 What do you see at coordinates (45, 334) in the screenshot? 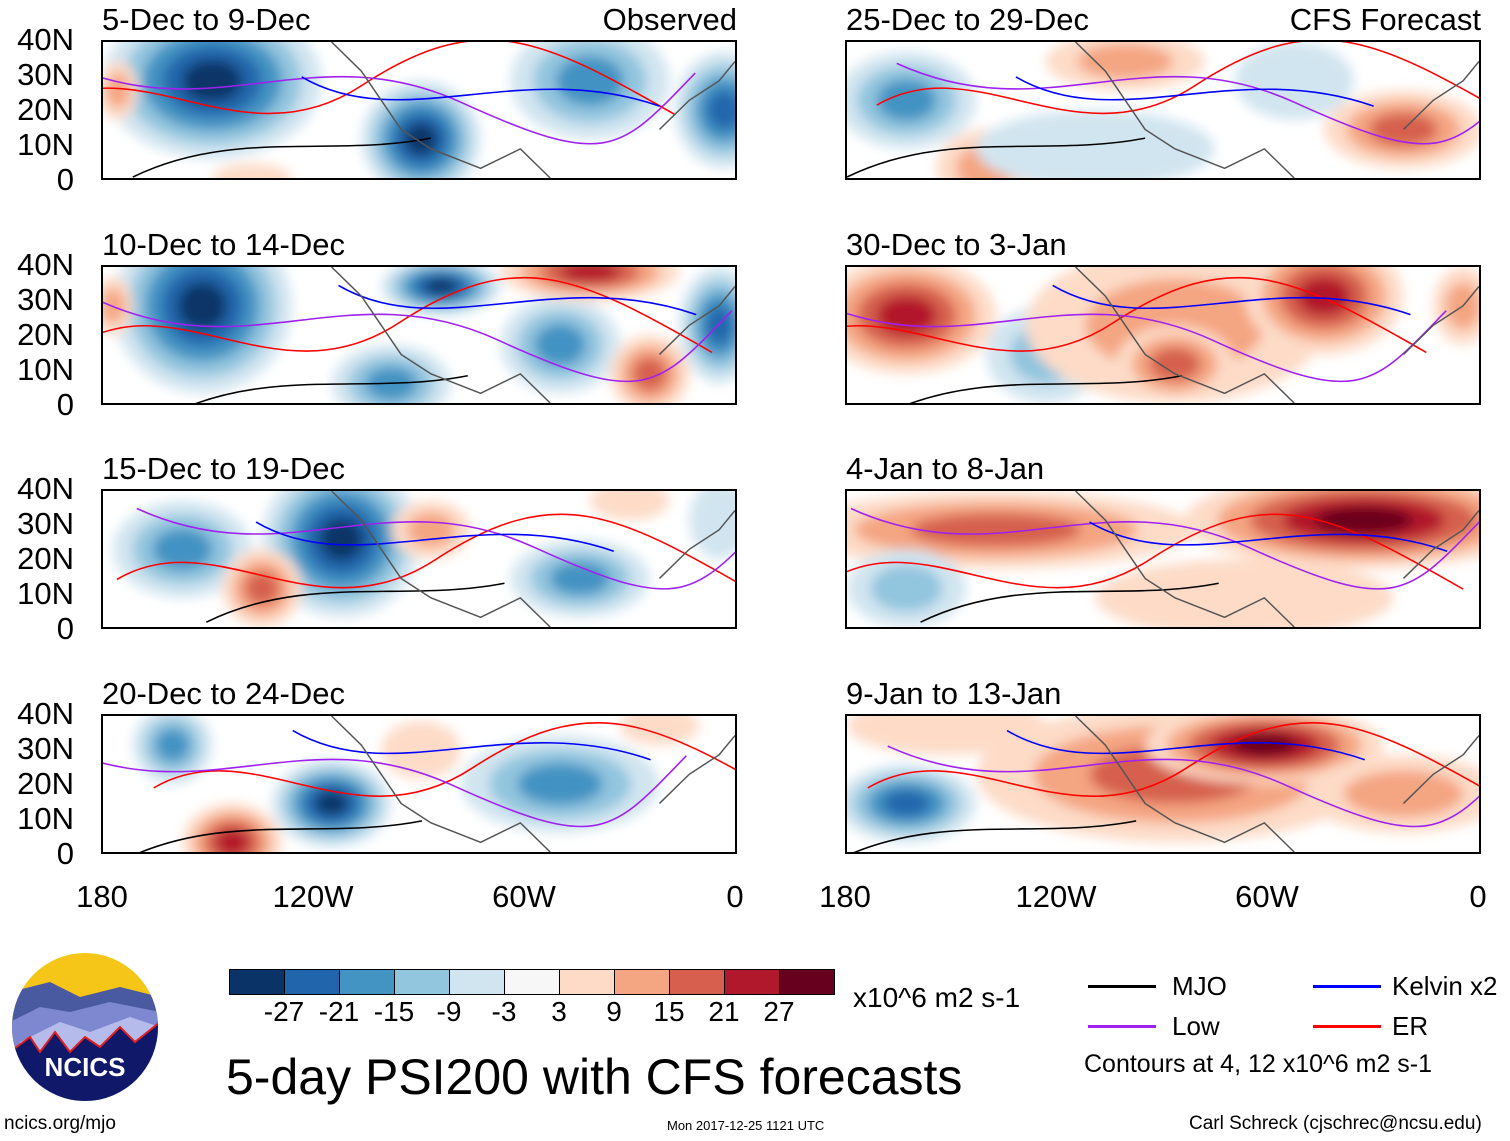
I see `lat-label: 20N` at bounding box center [45, 334].